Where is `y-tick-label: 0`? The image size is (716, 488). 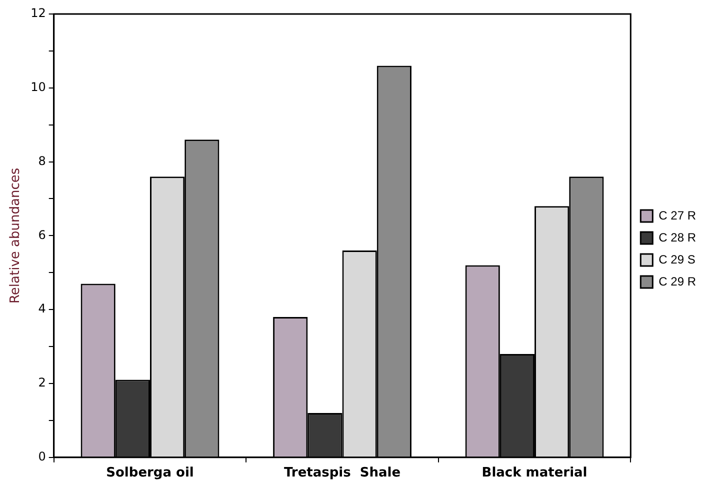
y-tick-label: 0 is located at coordinates (42, 457).